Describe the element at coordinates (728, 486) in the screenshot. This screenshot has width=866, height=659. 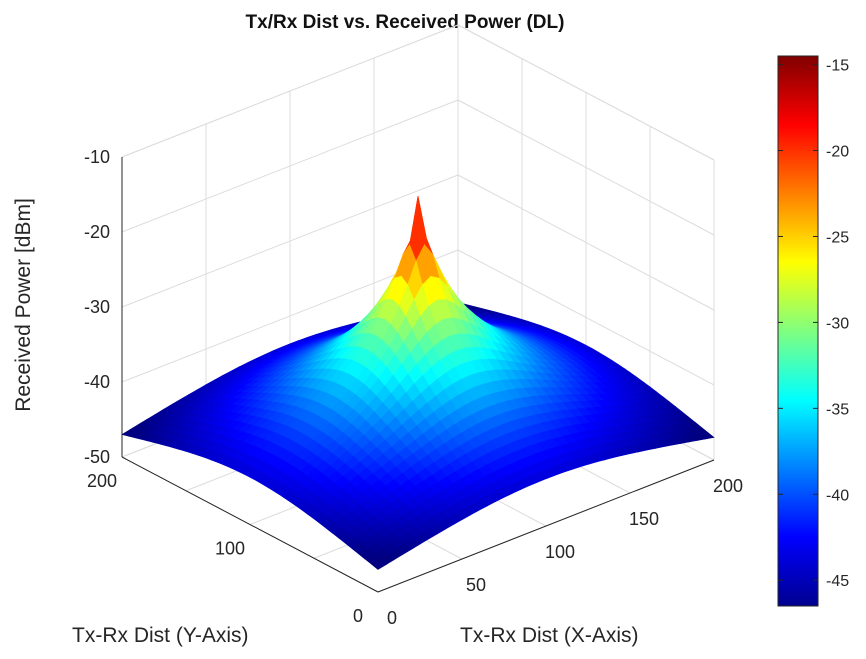
I see `x-tick-label: 200` at that location.